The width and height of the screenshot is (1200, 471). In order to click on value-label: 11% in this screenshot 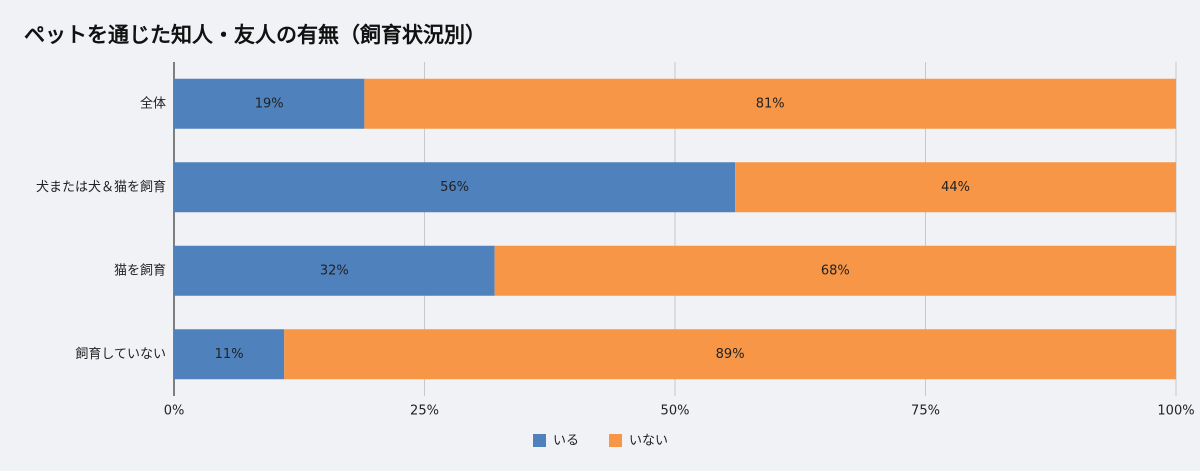, I will do `click(229, 354)`.